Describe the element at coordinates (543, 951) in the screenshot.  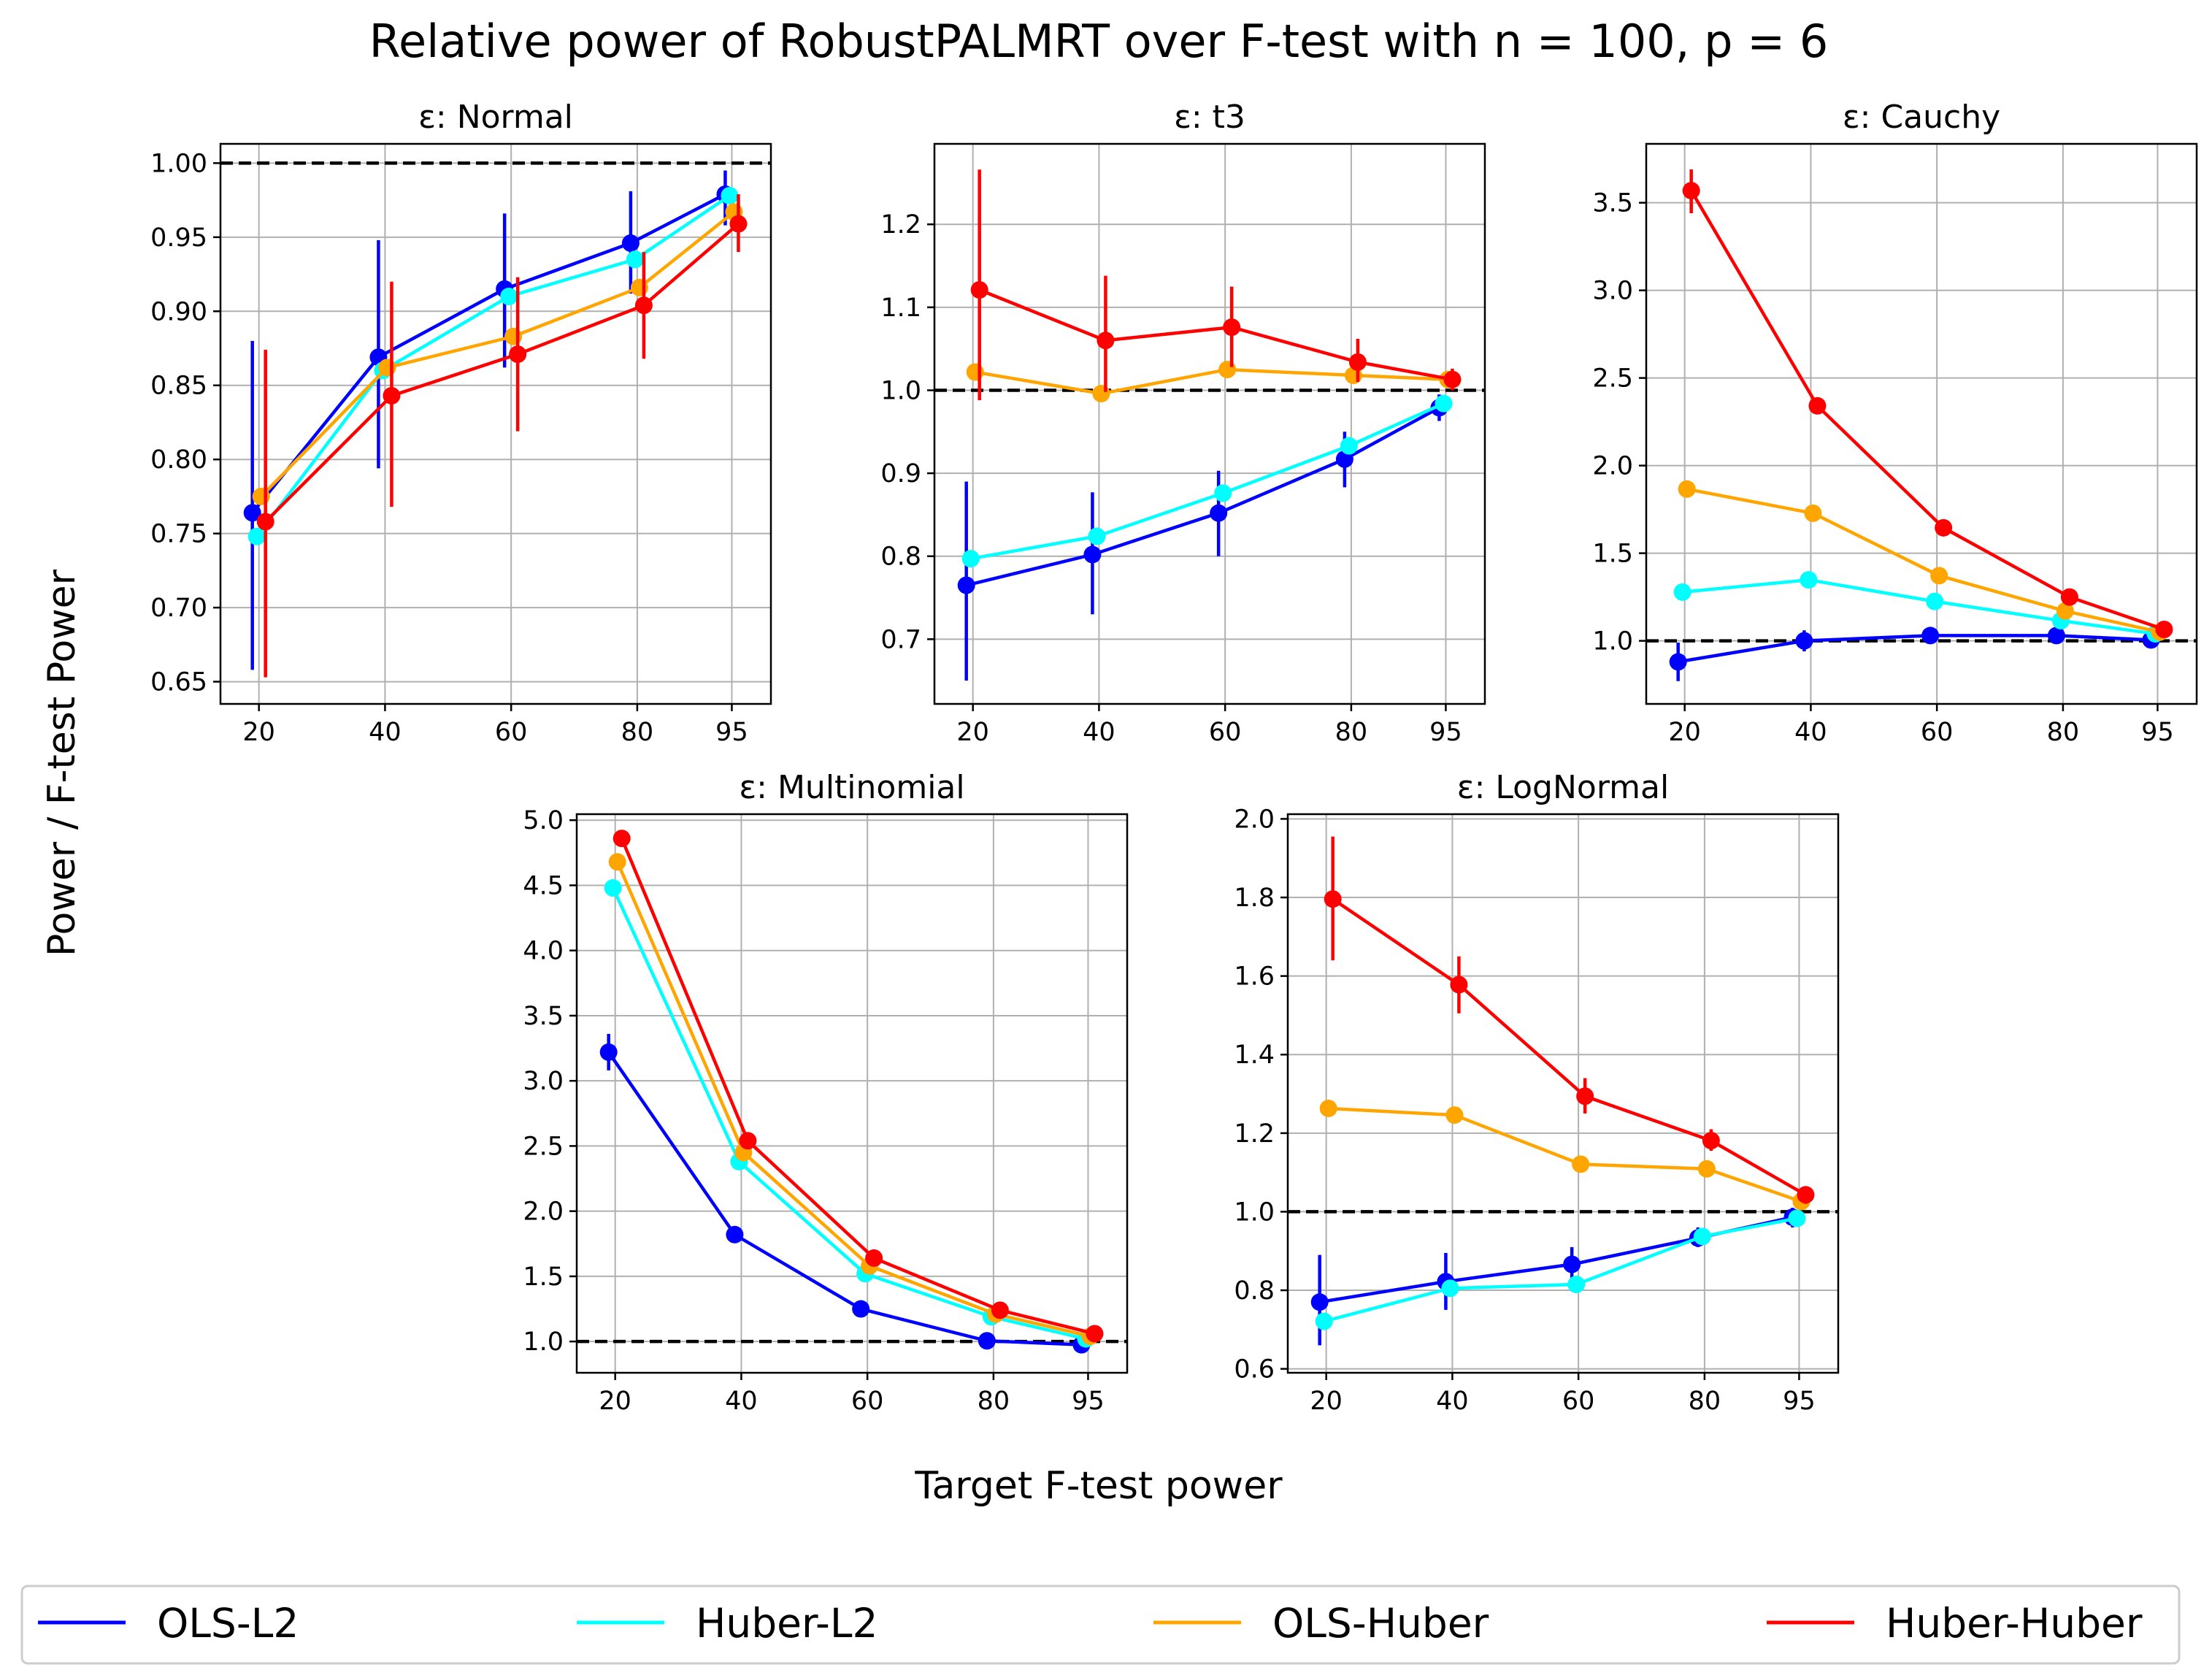
I see `y-tick-label: 4.0` at that location.